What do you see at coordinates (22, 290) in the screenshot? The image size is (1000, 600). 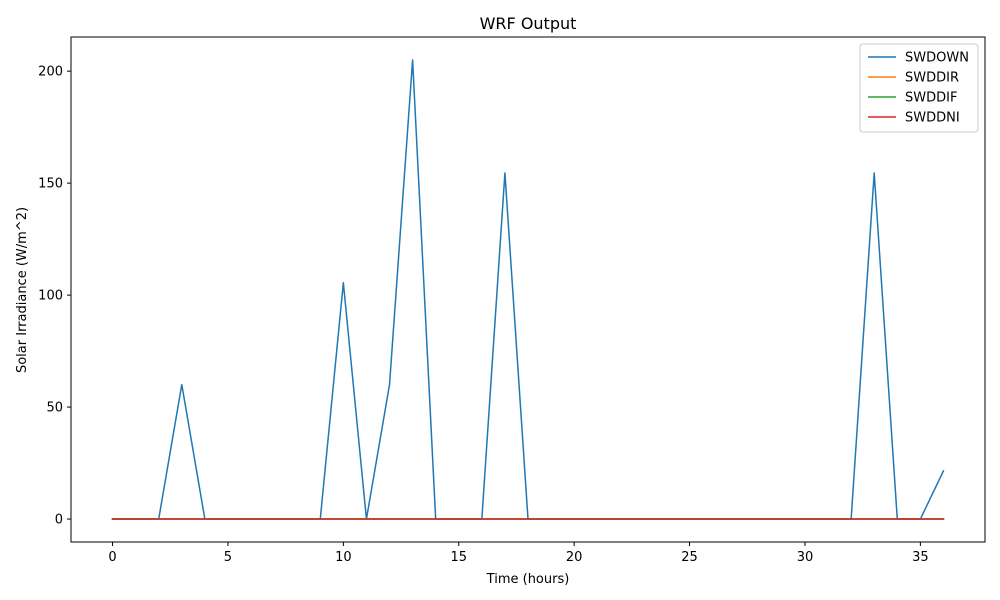 I see `y-axis-label: Solar Irradiance (W/m^2)` at bounding box center [22, 290].